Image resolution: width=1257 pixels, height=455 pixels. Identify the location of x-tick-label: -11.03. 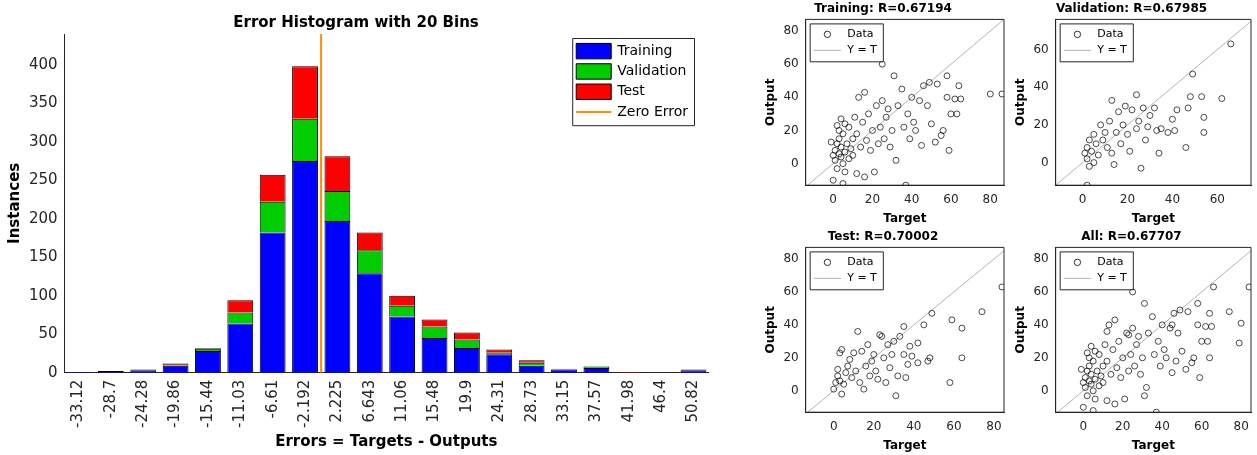
(239, 403).